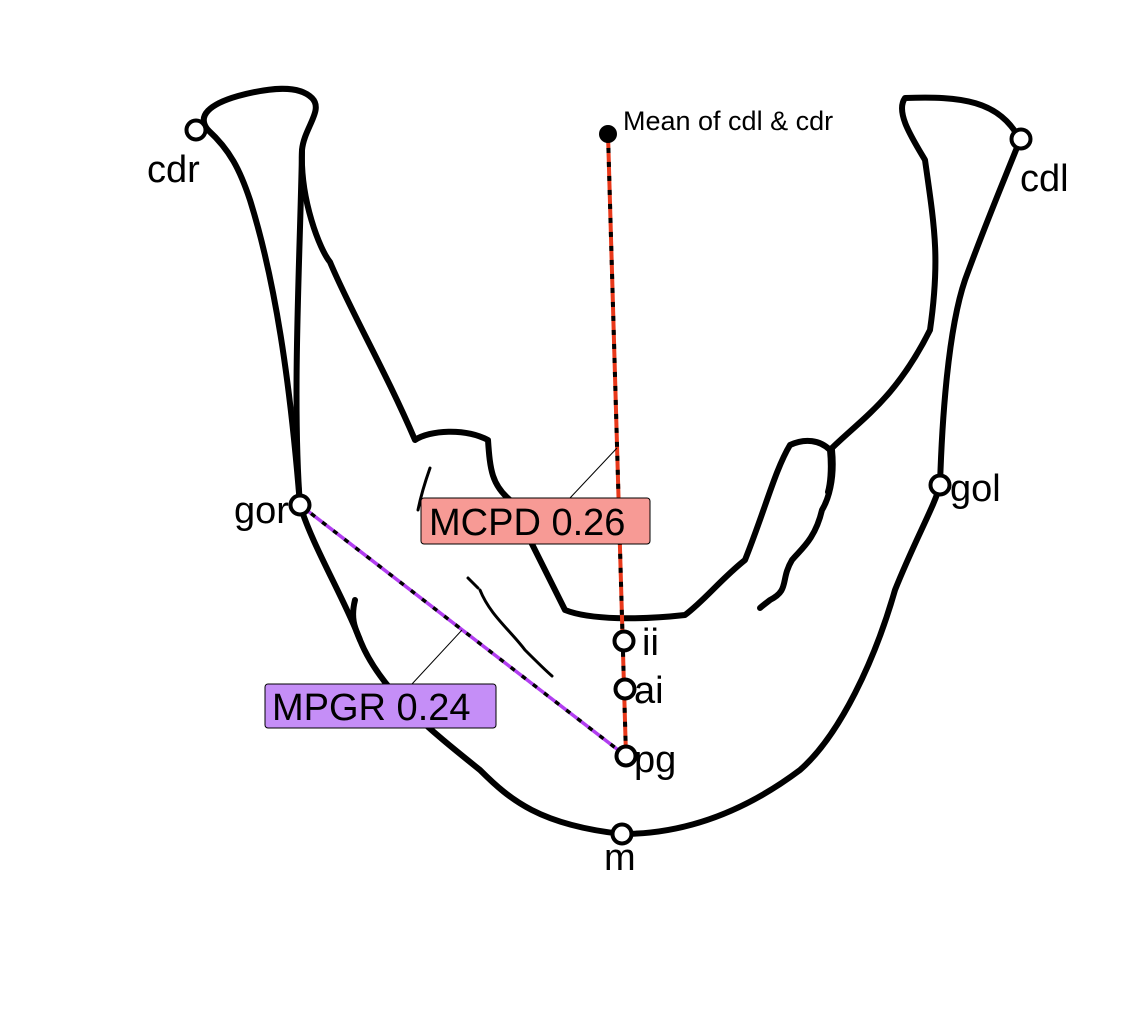 The image size is (1135, 1021). What do you see at coordinates (650, 643) in the screenshot?
I see `landmark-ii-label: ii` at bounding box center [650, 643].